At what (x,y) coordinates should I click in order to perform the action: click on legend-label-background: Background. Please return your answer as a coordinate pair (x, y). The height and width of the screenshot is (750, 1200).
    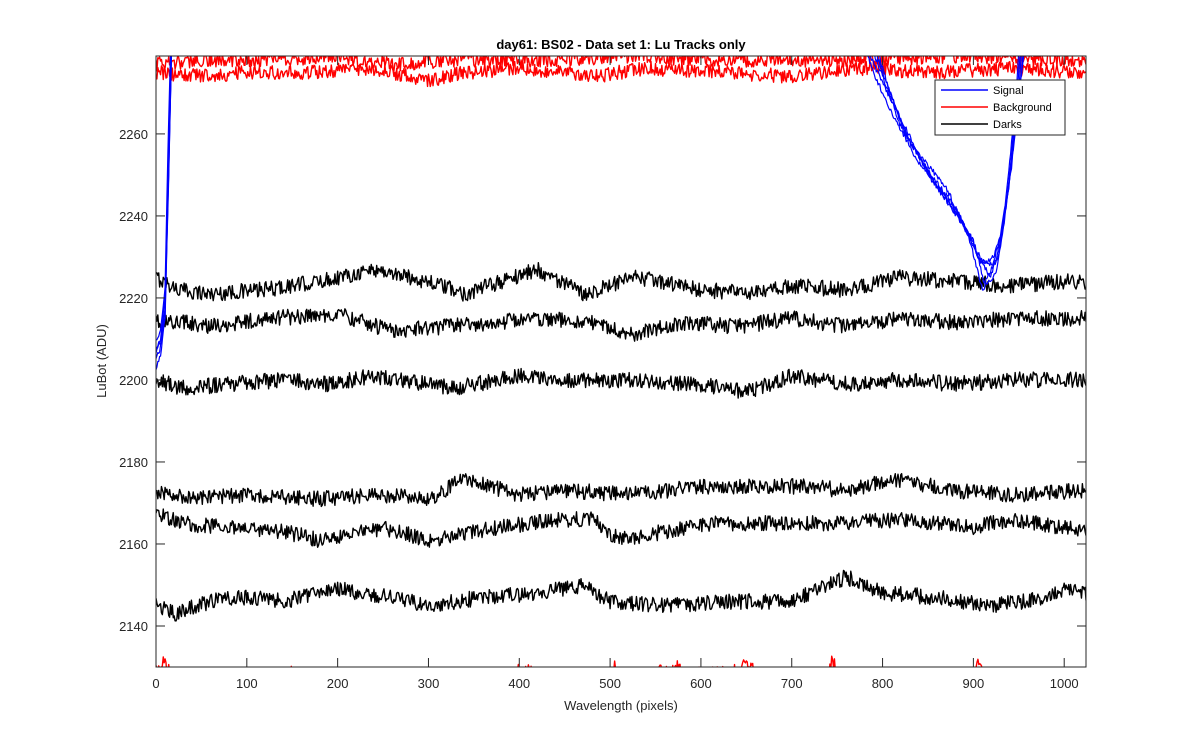
    Looking at the image, I should click on (1022, 108).